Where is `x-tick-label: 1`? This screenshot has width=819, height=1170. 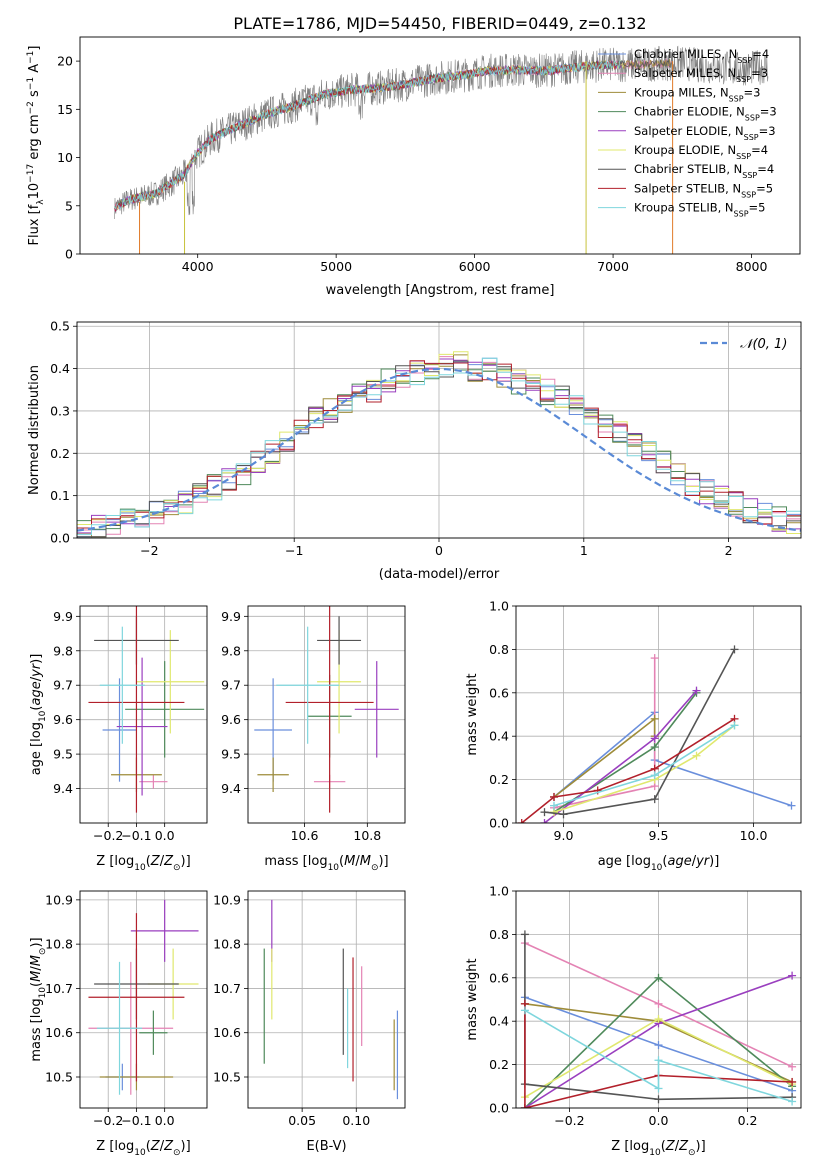 x-tick-label: 1 is located at coordinates (584, 550).